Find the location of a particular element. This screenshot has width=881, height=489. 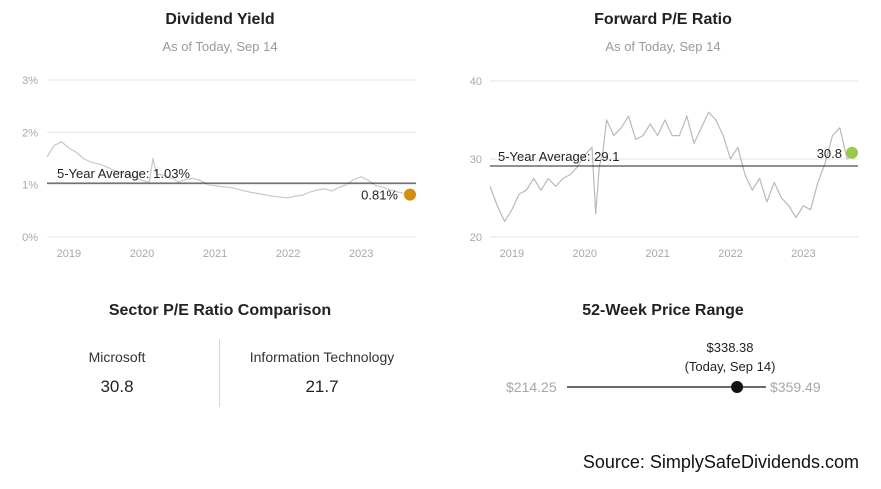

y-tick-label: 20 is located at coordinates (476, 238).